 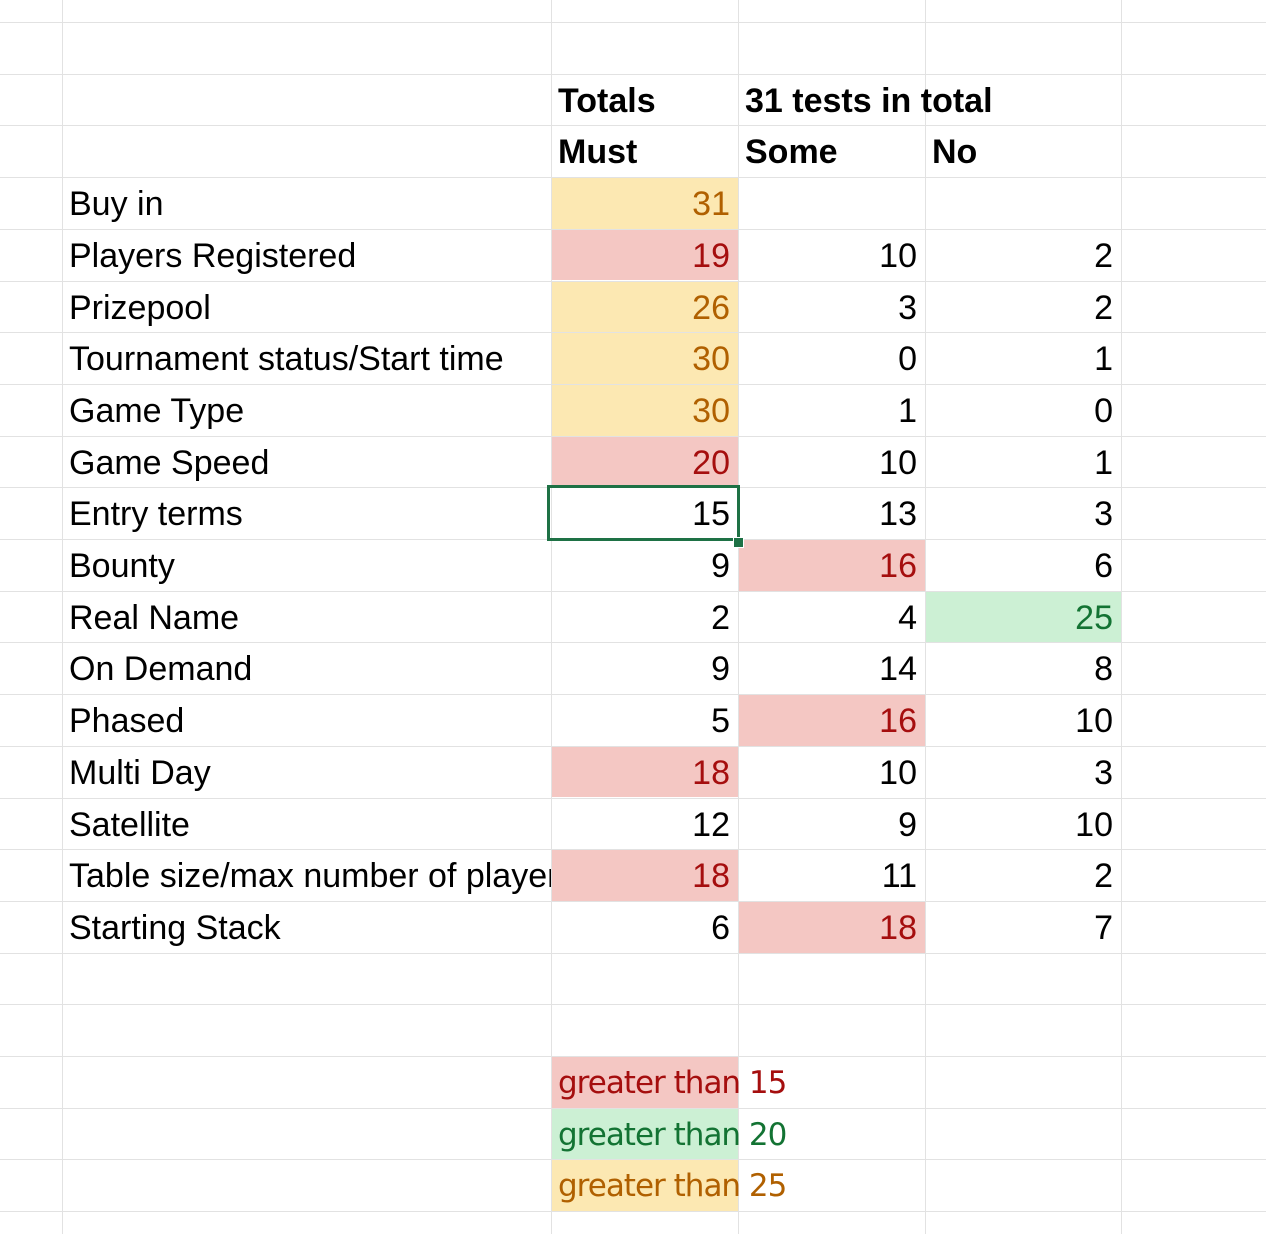 What do you see at coordinates (669, 1082) in the screenshot?
I see `legend-cell: greater than 15` at bounding box center [669, 1082].